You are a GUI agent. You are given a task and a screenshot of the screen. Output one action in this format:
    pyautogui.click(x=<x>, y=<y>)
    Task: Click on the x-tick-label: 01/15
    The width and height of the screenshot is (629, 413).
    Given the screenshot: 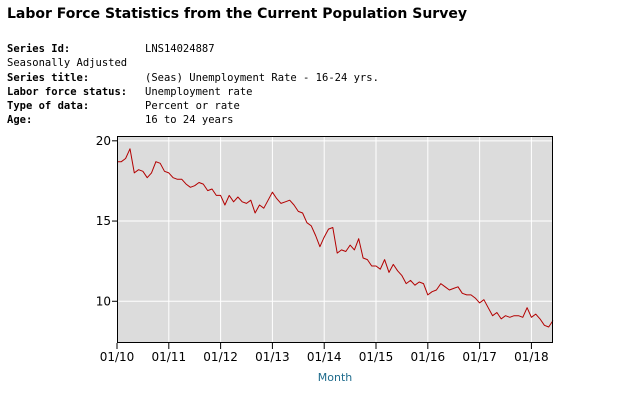 What is the action you would take?
    pyautogui.click(x=376, y=357)
    